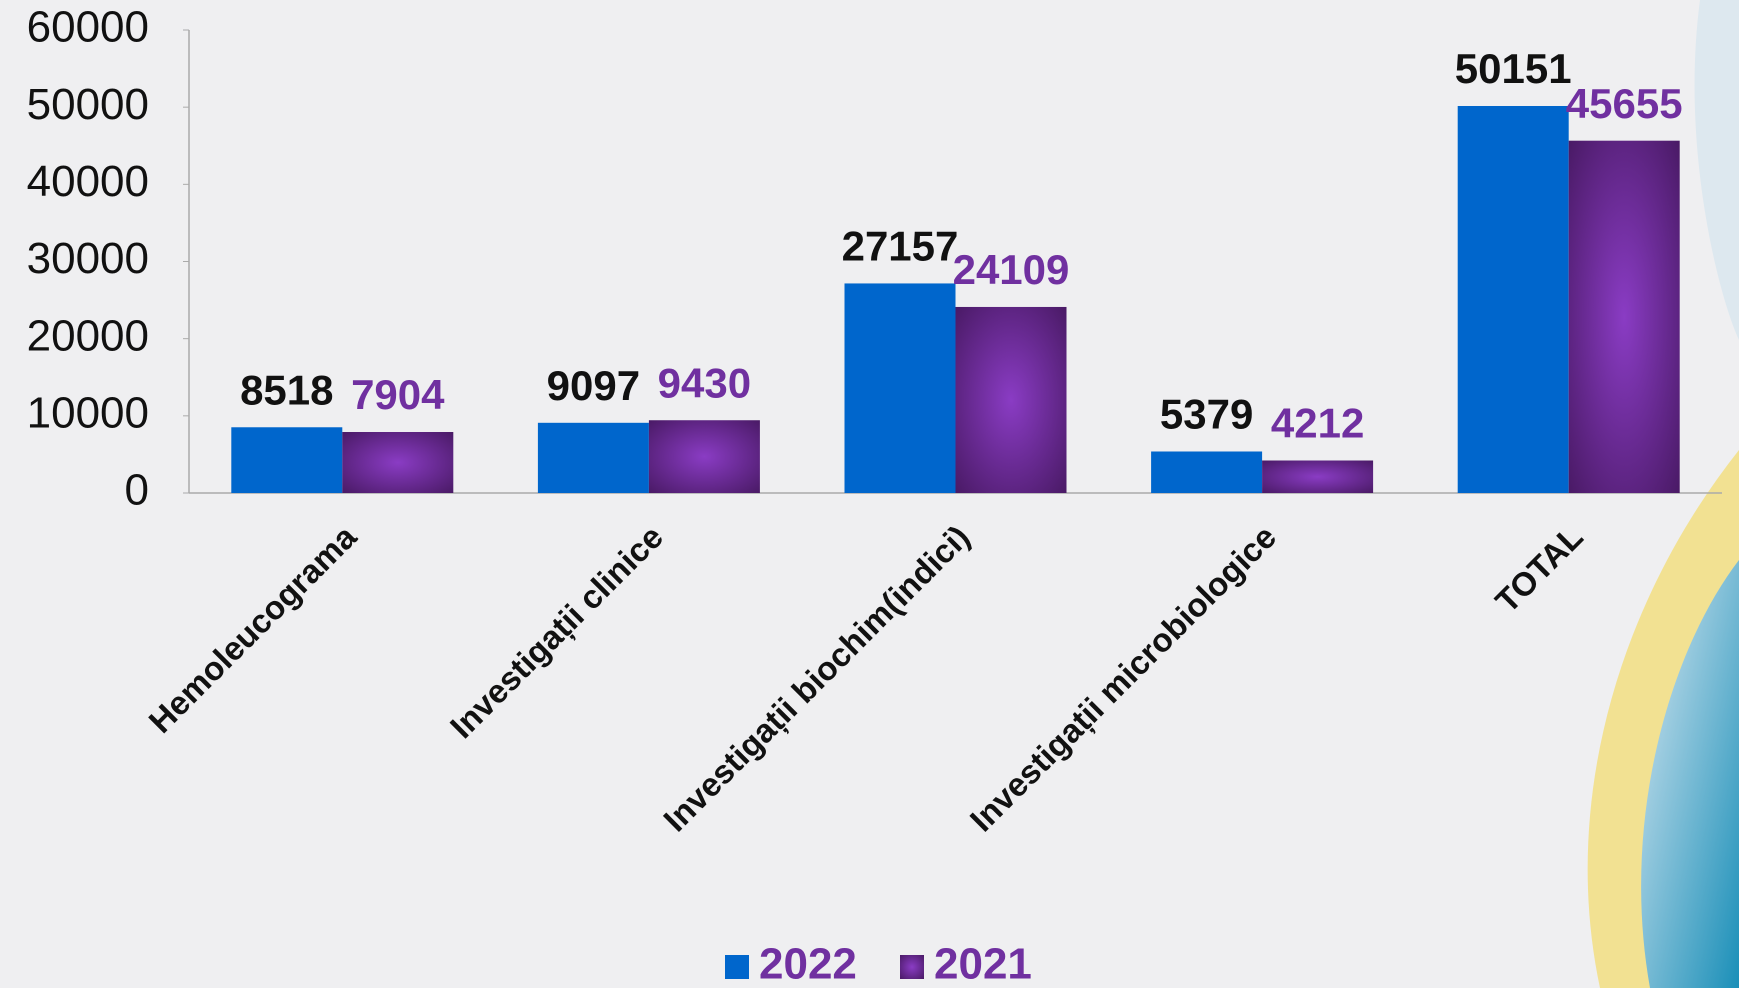  Describe the element at coordinates (137, 490) in the screenshot. I see `y-tick-label: 0` at that location.